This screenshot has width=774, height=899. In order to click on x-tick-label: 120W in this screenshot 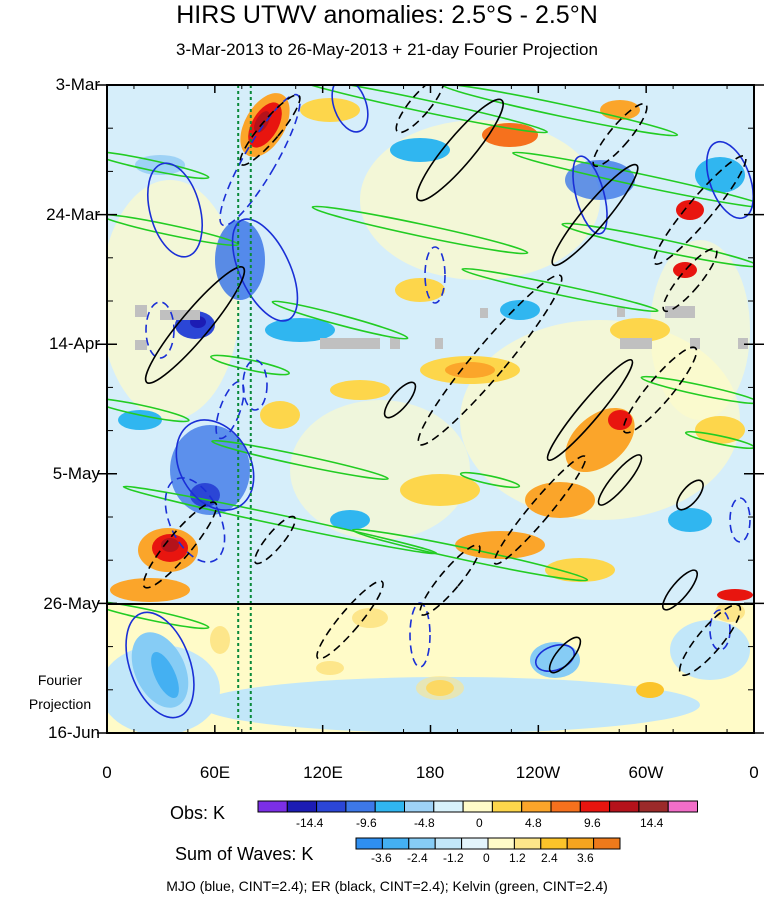, I will do `click(538, 772)`.